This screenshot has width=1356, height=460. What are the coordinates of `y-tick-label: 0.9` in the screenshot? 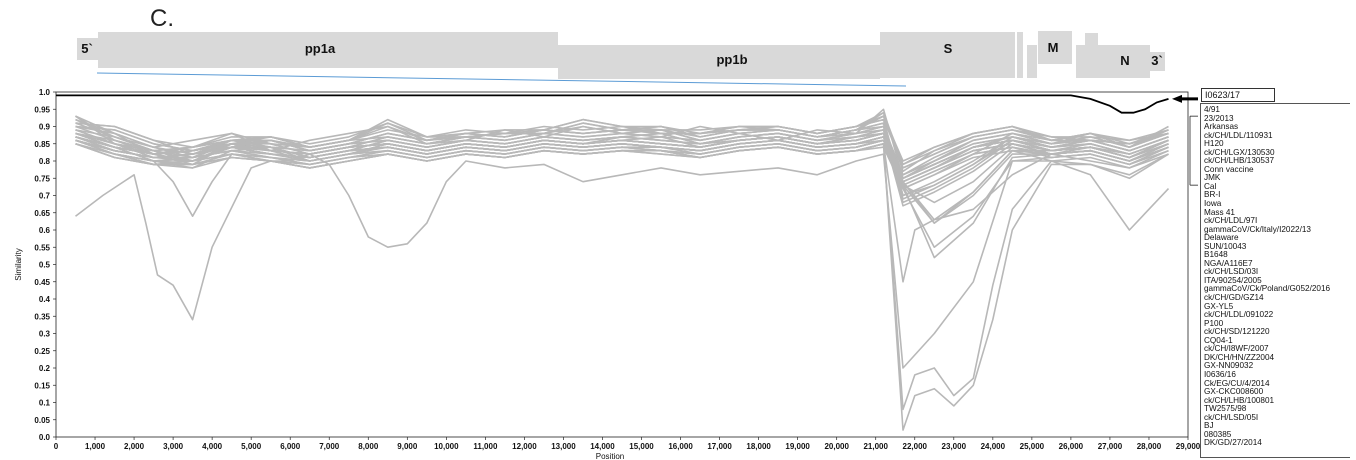 It's located at (45, 127).